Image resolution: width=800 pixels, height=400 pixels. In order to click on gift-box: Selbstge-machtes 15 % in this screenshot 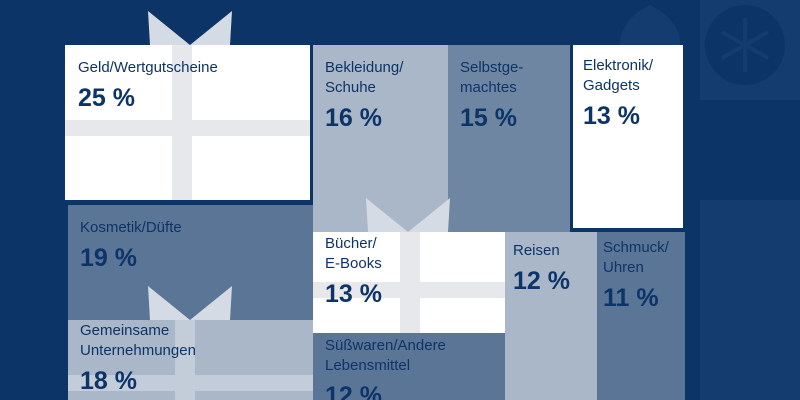, I will do `click(509, 138)`.